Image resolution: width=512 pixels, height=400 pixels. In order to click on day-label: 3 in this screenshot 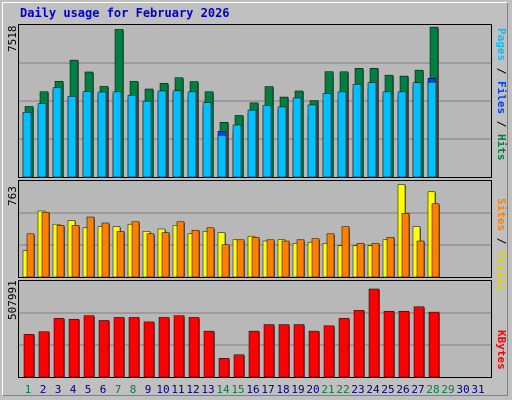, I will do `click(58, 389)`.